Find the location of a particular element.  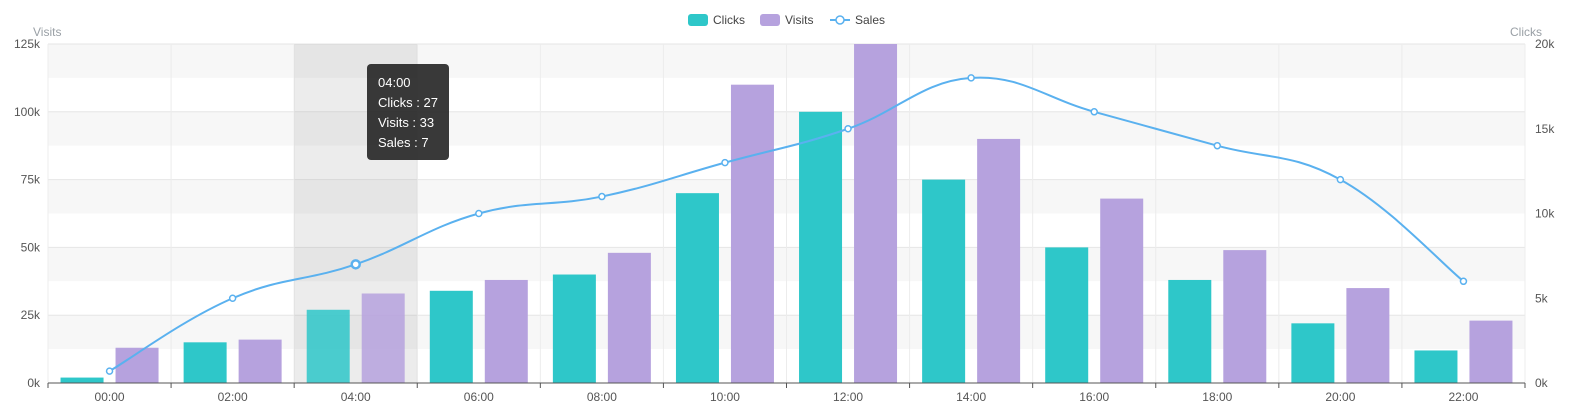

legend-label-sales: Sales is located at coordinates (870, 20).